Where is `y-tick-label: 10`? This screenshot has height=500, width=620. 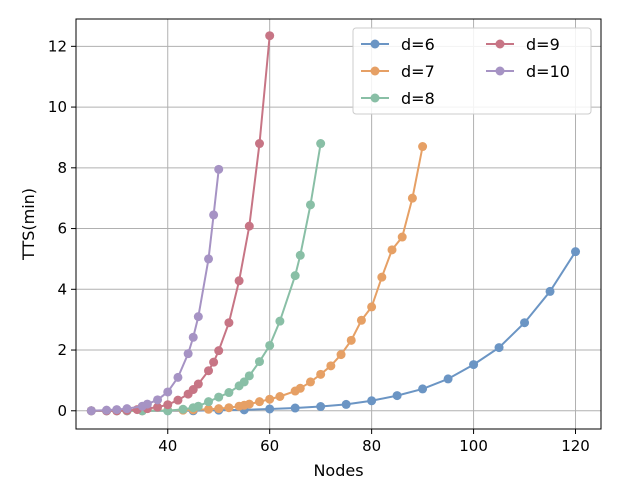 y-tick-label: 10 is located at coordinates (57, 107).